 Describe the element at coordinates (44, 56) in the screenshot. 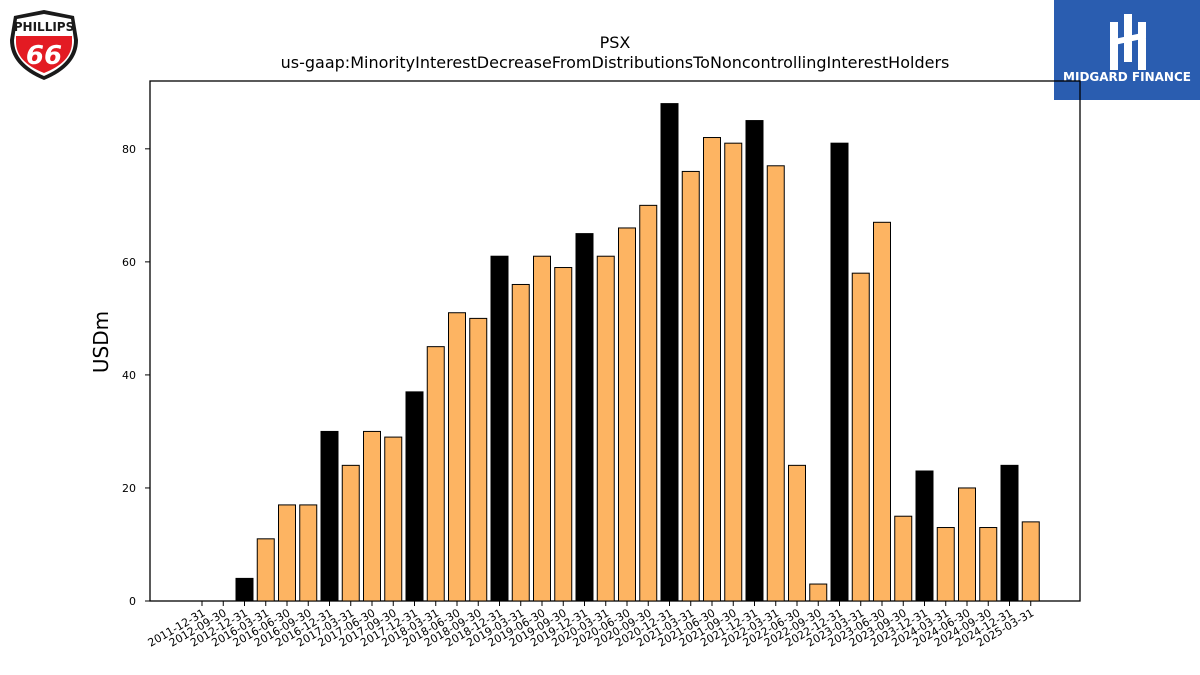

I see `logo-text-66: 66` at that location.